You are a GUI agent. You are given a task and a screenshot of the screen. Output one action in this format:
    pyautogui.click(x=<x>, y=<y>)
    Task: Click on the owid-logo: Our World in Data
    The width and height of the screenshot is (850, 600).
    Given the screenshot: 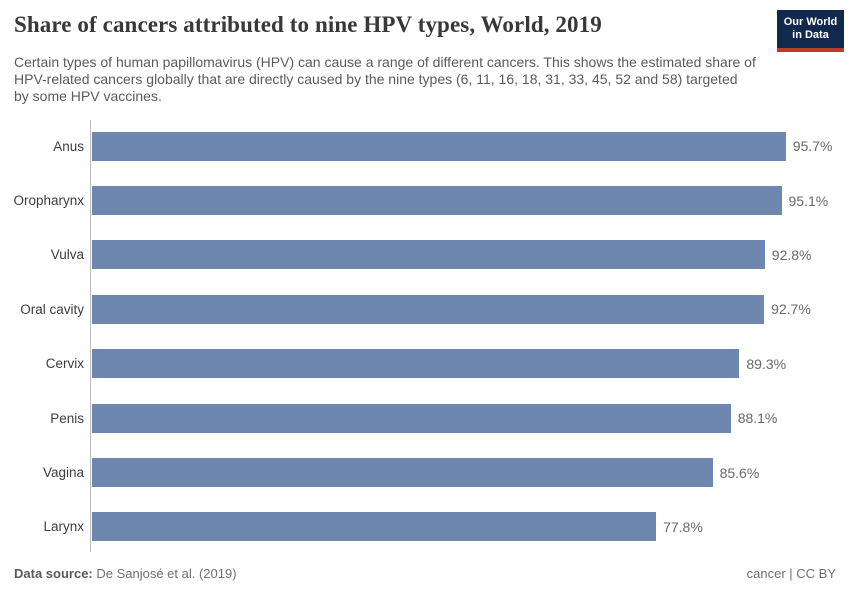 What is the action you would take?
    pyautogui.click(x=810, y=31)
    